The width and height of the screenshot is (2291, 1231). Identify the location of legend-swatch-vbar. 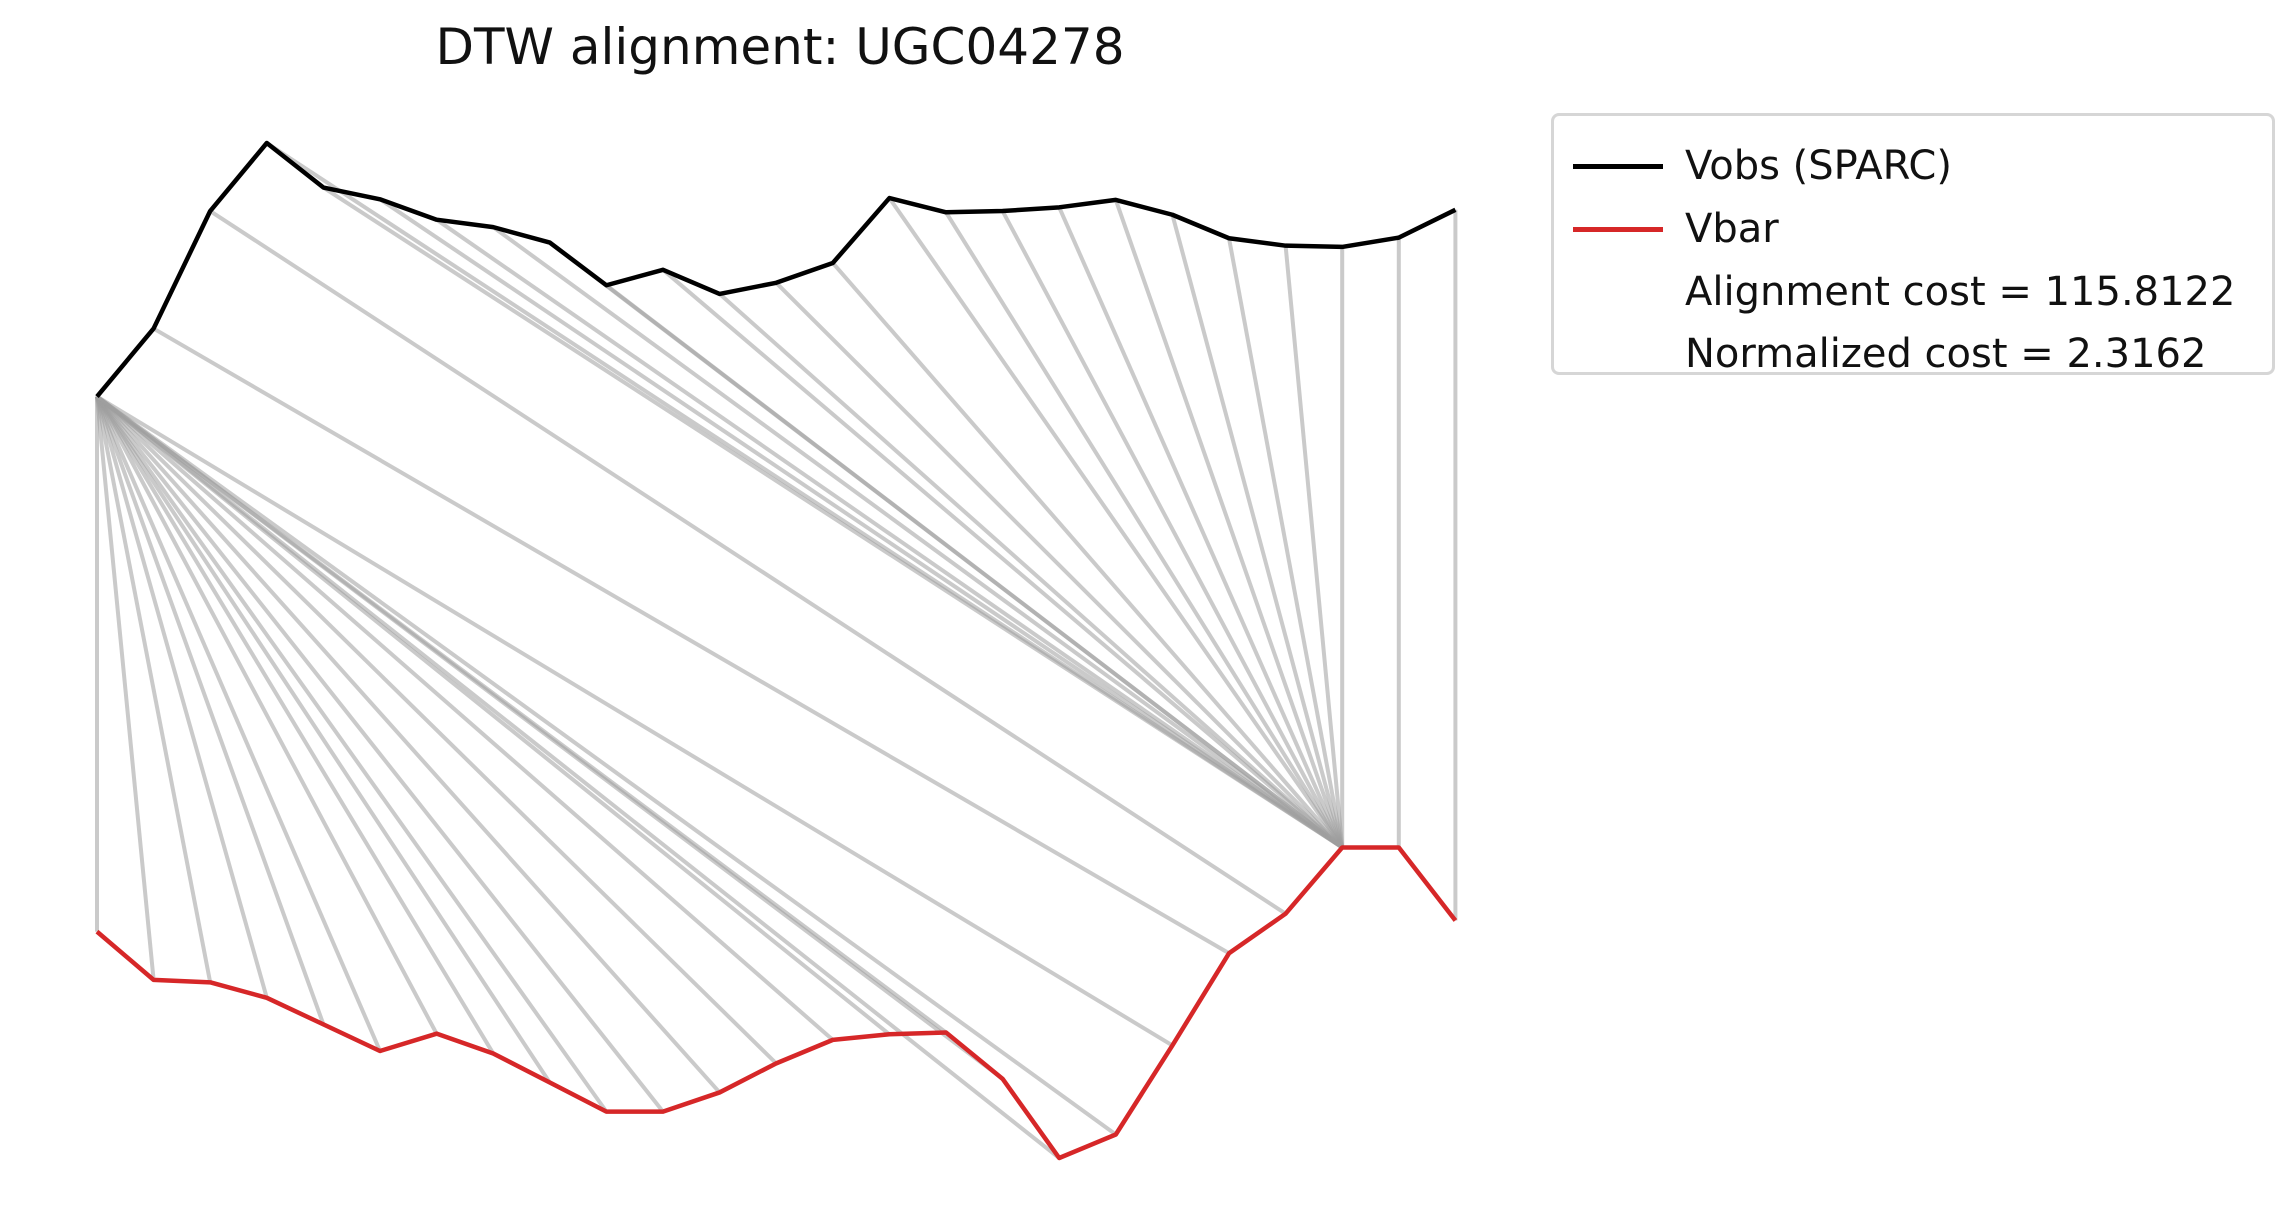
(1618, 229).